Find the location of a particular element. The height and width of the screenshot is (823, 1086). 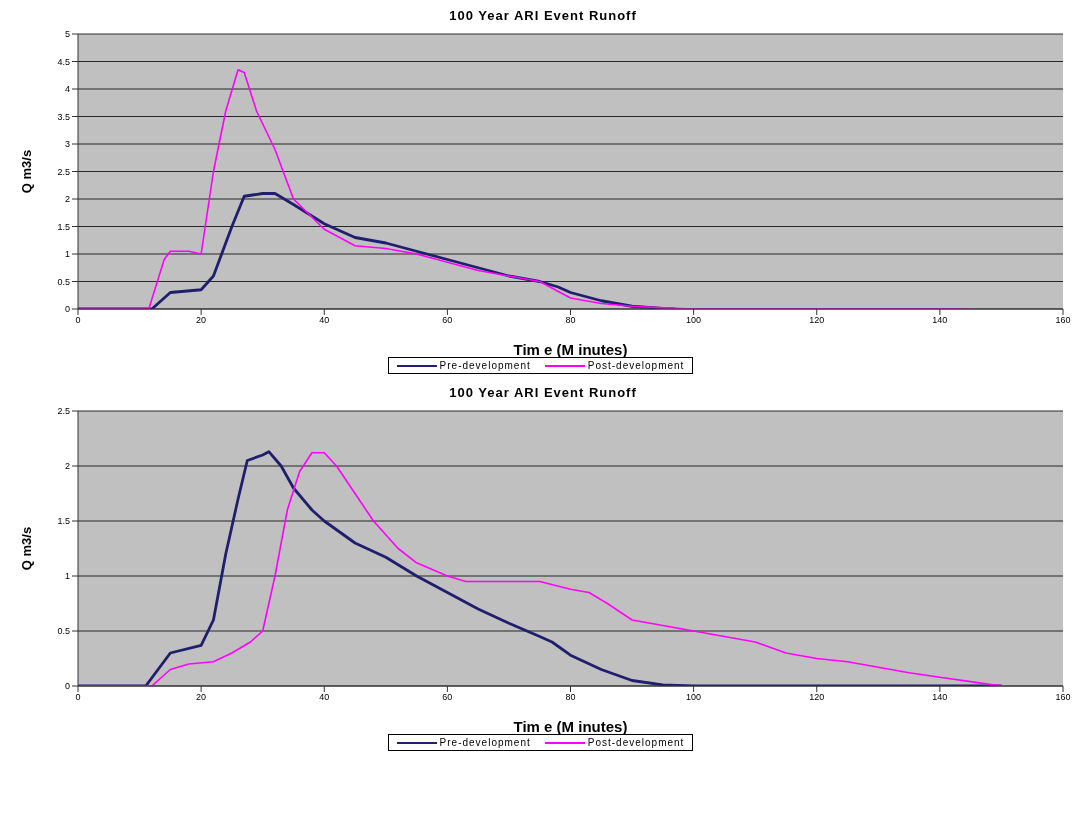

y-tick-label: 4.5 is located at coordinates (63, 61).